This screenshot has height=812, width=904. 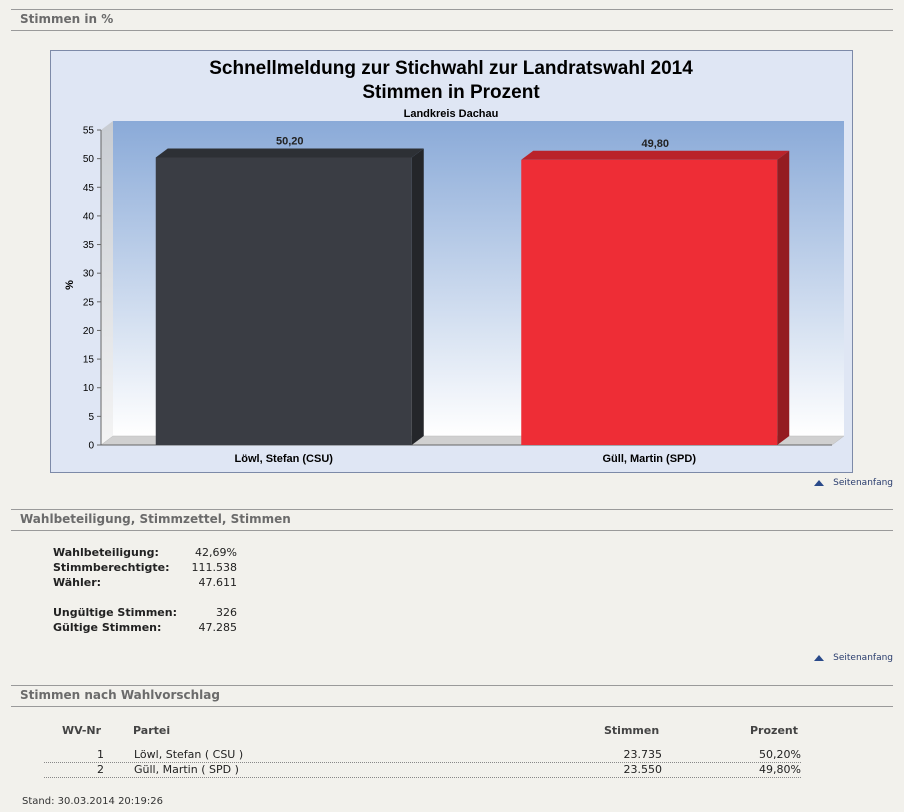 I want to click on stat-value: 47.285, so click(x=218, y=627).